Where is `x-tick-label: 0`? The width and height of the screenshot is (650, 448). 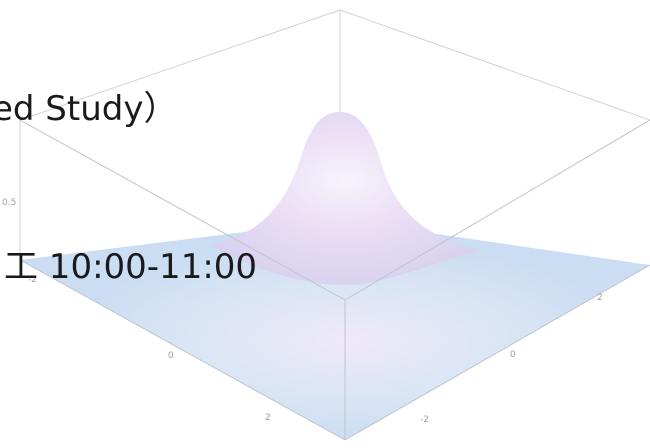 x-tick-label: 0 is located at coordinates (171, 356).